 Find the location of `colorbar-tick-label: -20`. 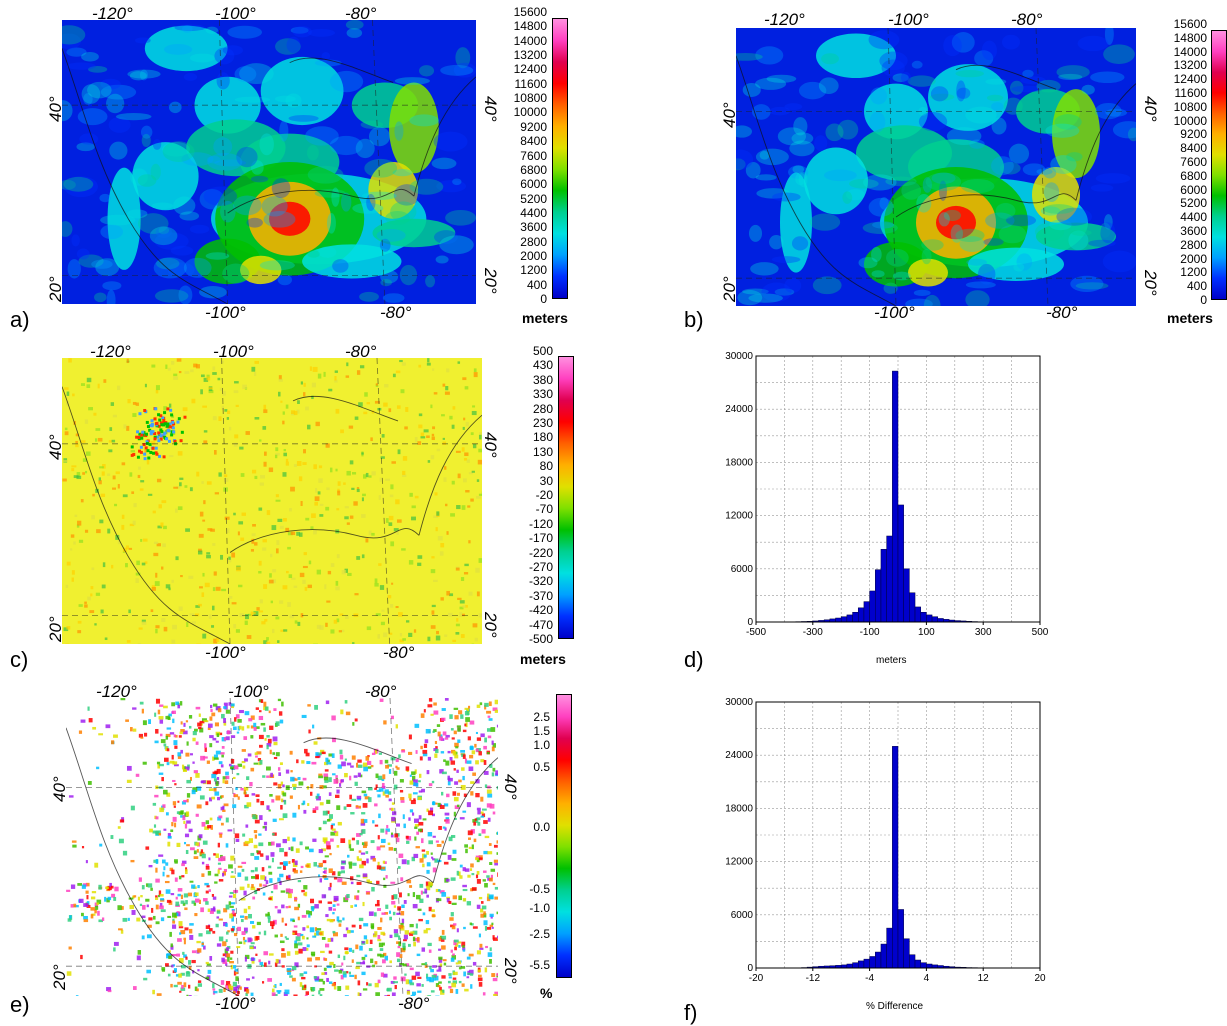

colorbar-tick-label: -20 is located at coordinates (544, 495).